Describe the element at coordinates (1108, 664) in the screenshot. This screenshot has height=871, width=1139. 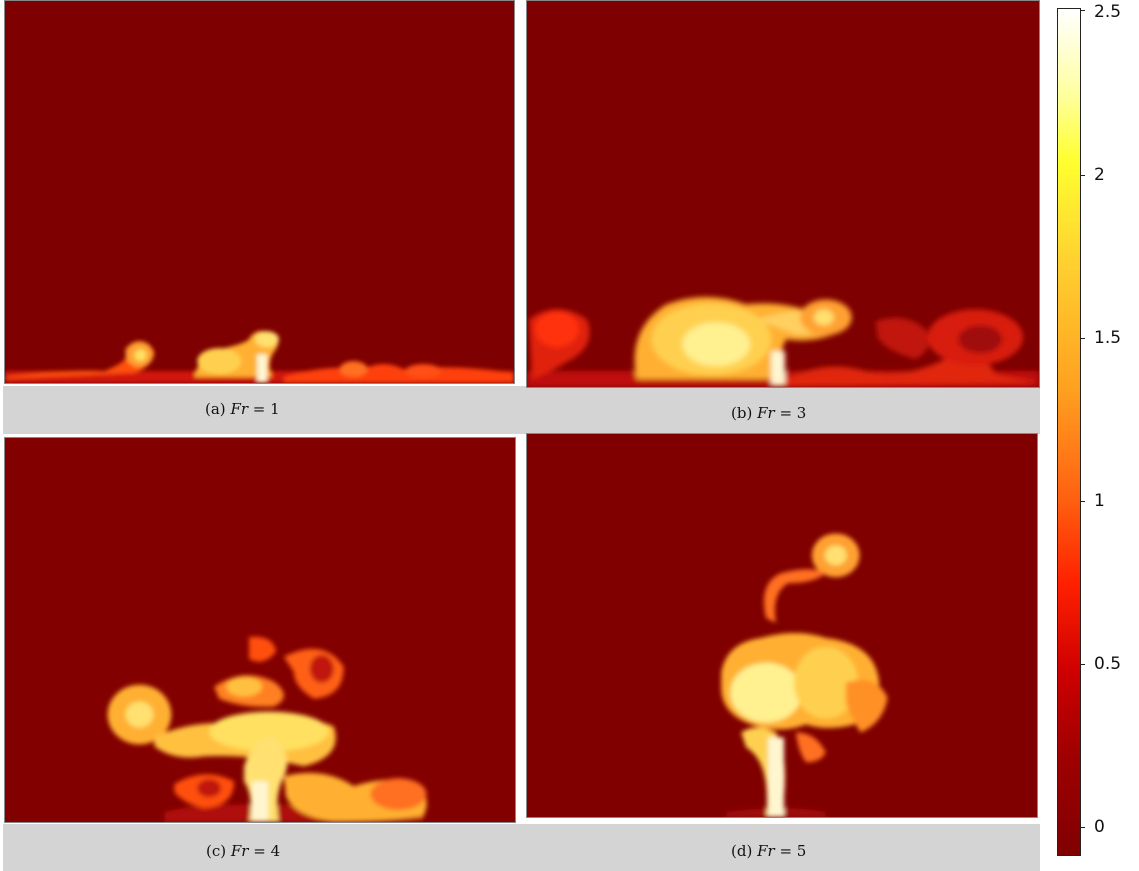
I see `colorbar-tick-label: 0.5` at that location.